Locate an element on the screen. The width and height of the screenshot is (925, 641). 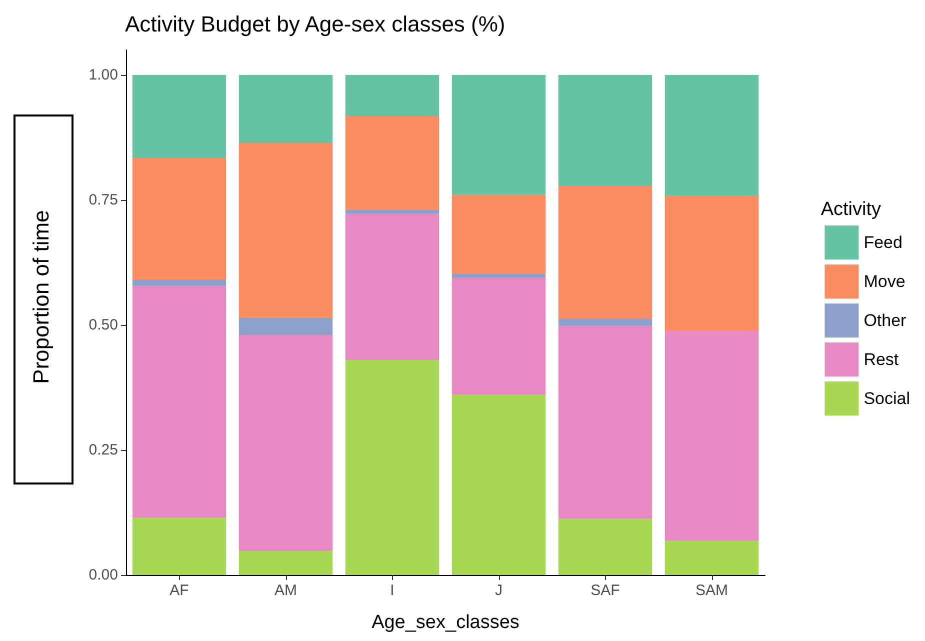
x-tick-label: SAM is located at coordinates (711, 590).